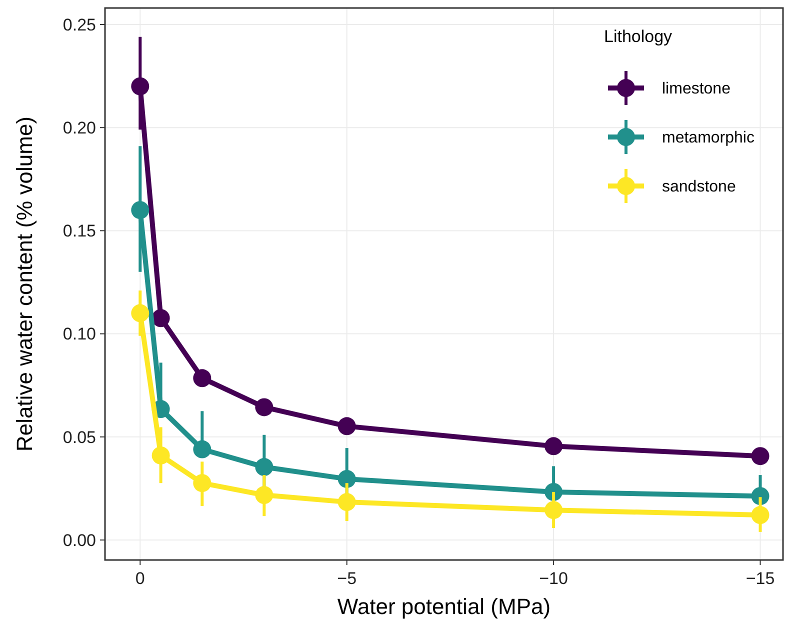  Describe the element at coordinates (79, 334) in the screenshot. I see `y-tick-label: 0.10` at that location.